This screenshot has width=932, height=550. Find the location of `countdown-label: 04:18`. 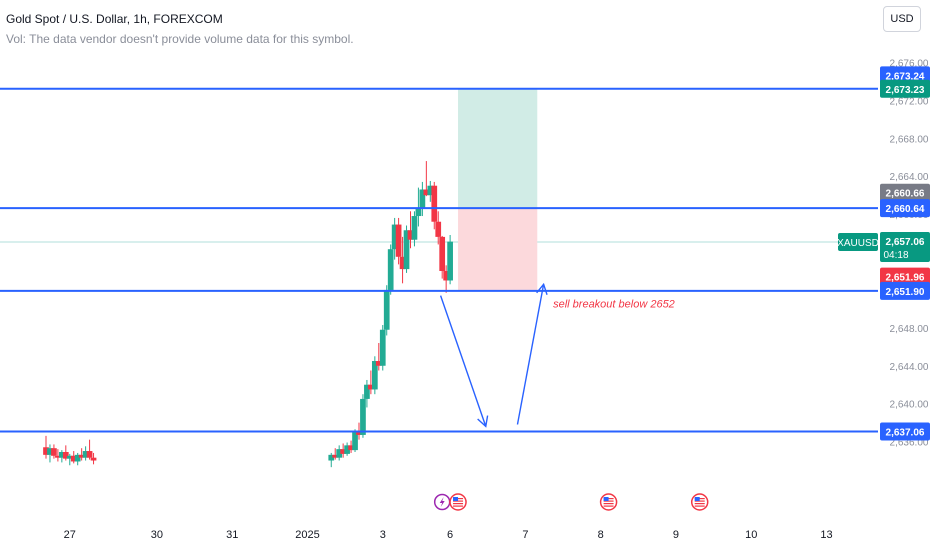

countdown-label: 04:18 is located at coordinates (895, 255).